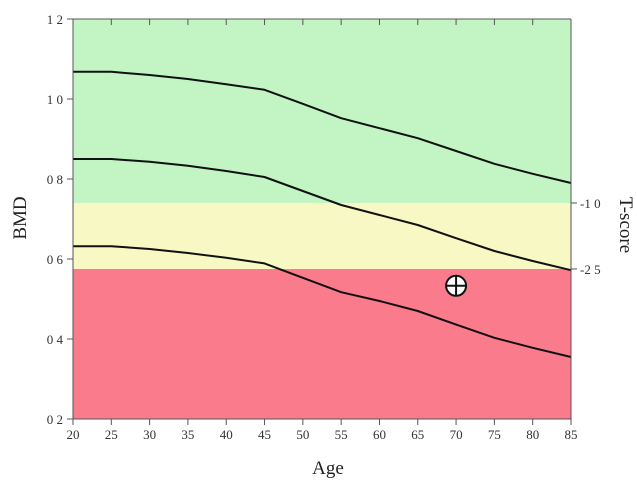 The height and width of the screenshot is (483, 637). I want to click on x-tick-label: 40, so click(226, 434).